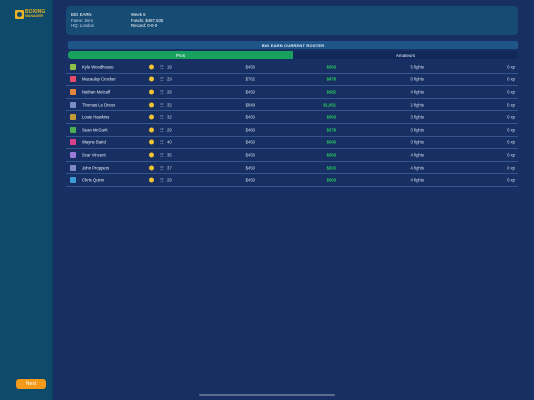 This screenshot has height=400, width=534. What do you see at coordinates (31, 384) in the screenshot?
I see `next-button: Next` at bounding box center [31, 384].